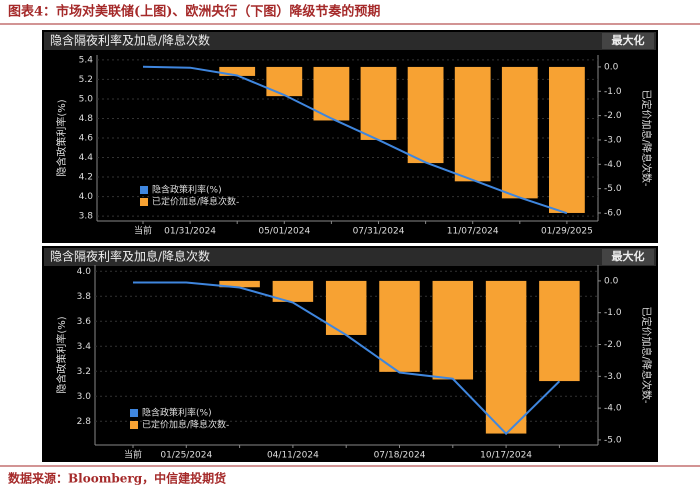  Describe the element at coordinates (613, 213) in the screenshot. I see `y2-tick-label: -6.0` at that location.